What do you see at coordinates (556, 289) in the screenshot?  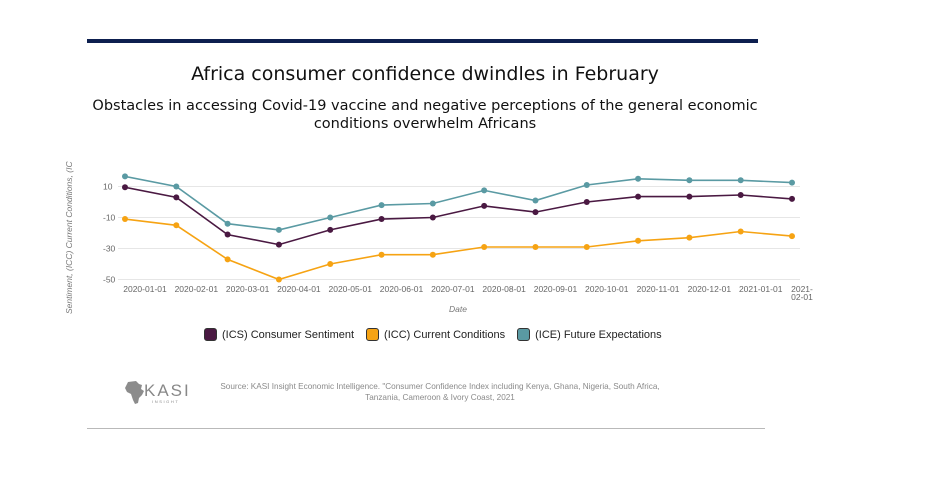 I see `x-tick-label: 2020-09-01` at bounding box center [556, 289].